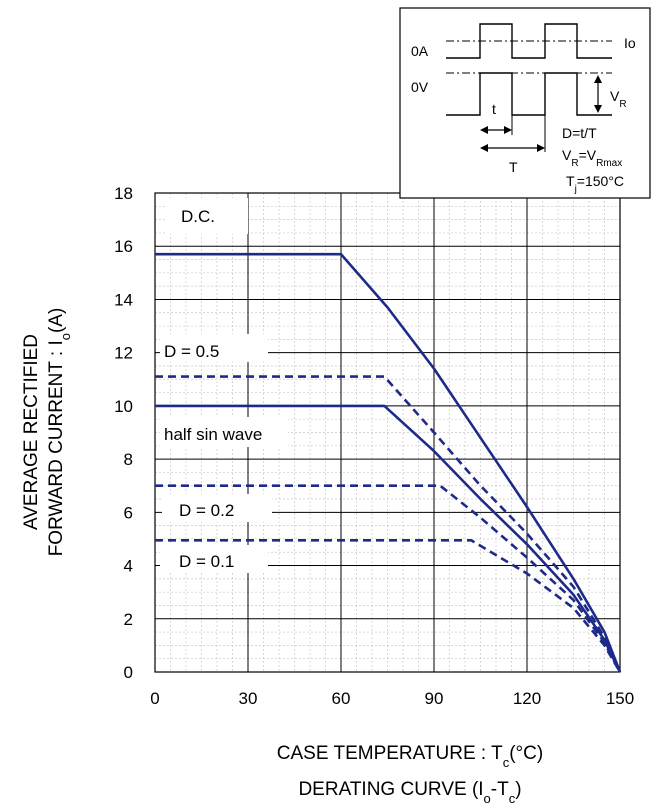 The height and width of the screenshot is (810, 656). I want to click on y-tick-label: 0, so click(128, 672).